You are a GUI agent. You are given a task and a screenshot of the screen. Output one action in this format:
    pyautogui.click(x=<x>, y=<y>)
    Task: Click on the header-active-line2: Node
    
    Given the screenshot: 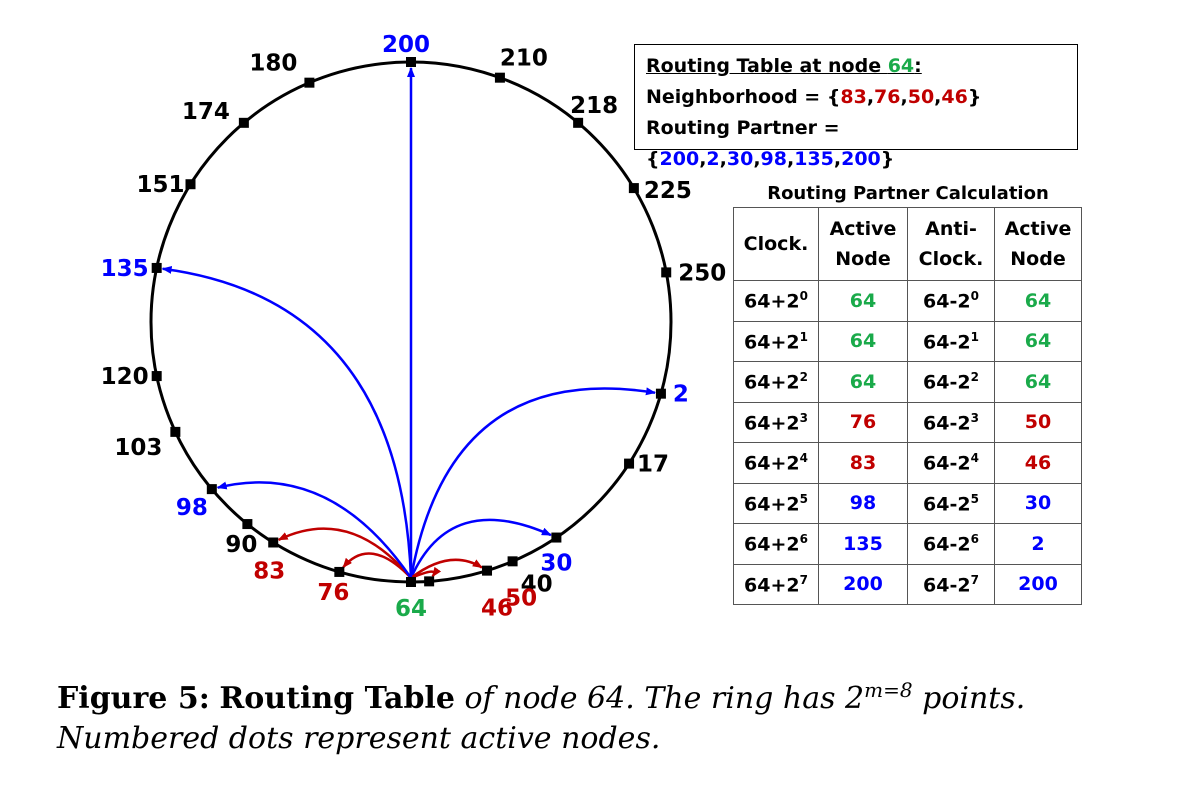 What is the action you would take?
    pyautogui.click(x=863, y=259)
    